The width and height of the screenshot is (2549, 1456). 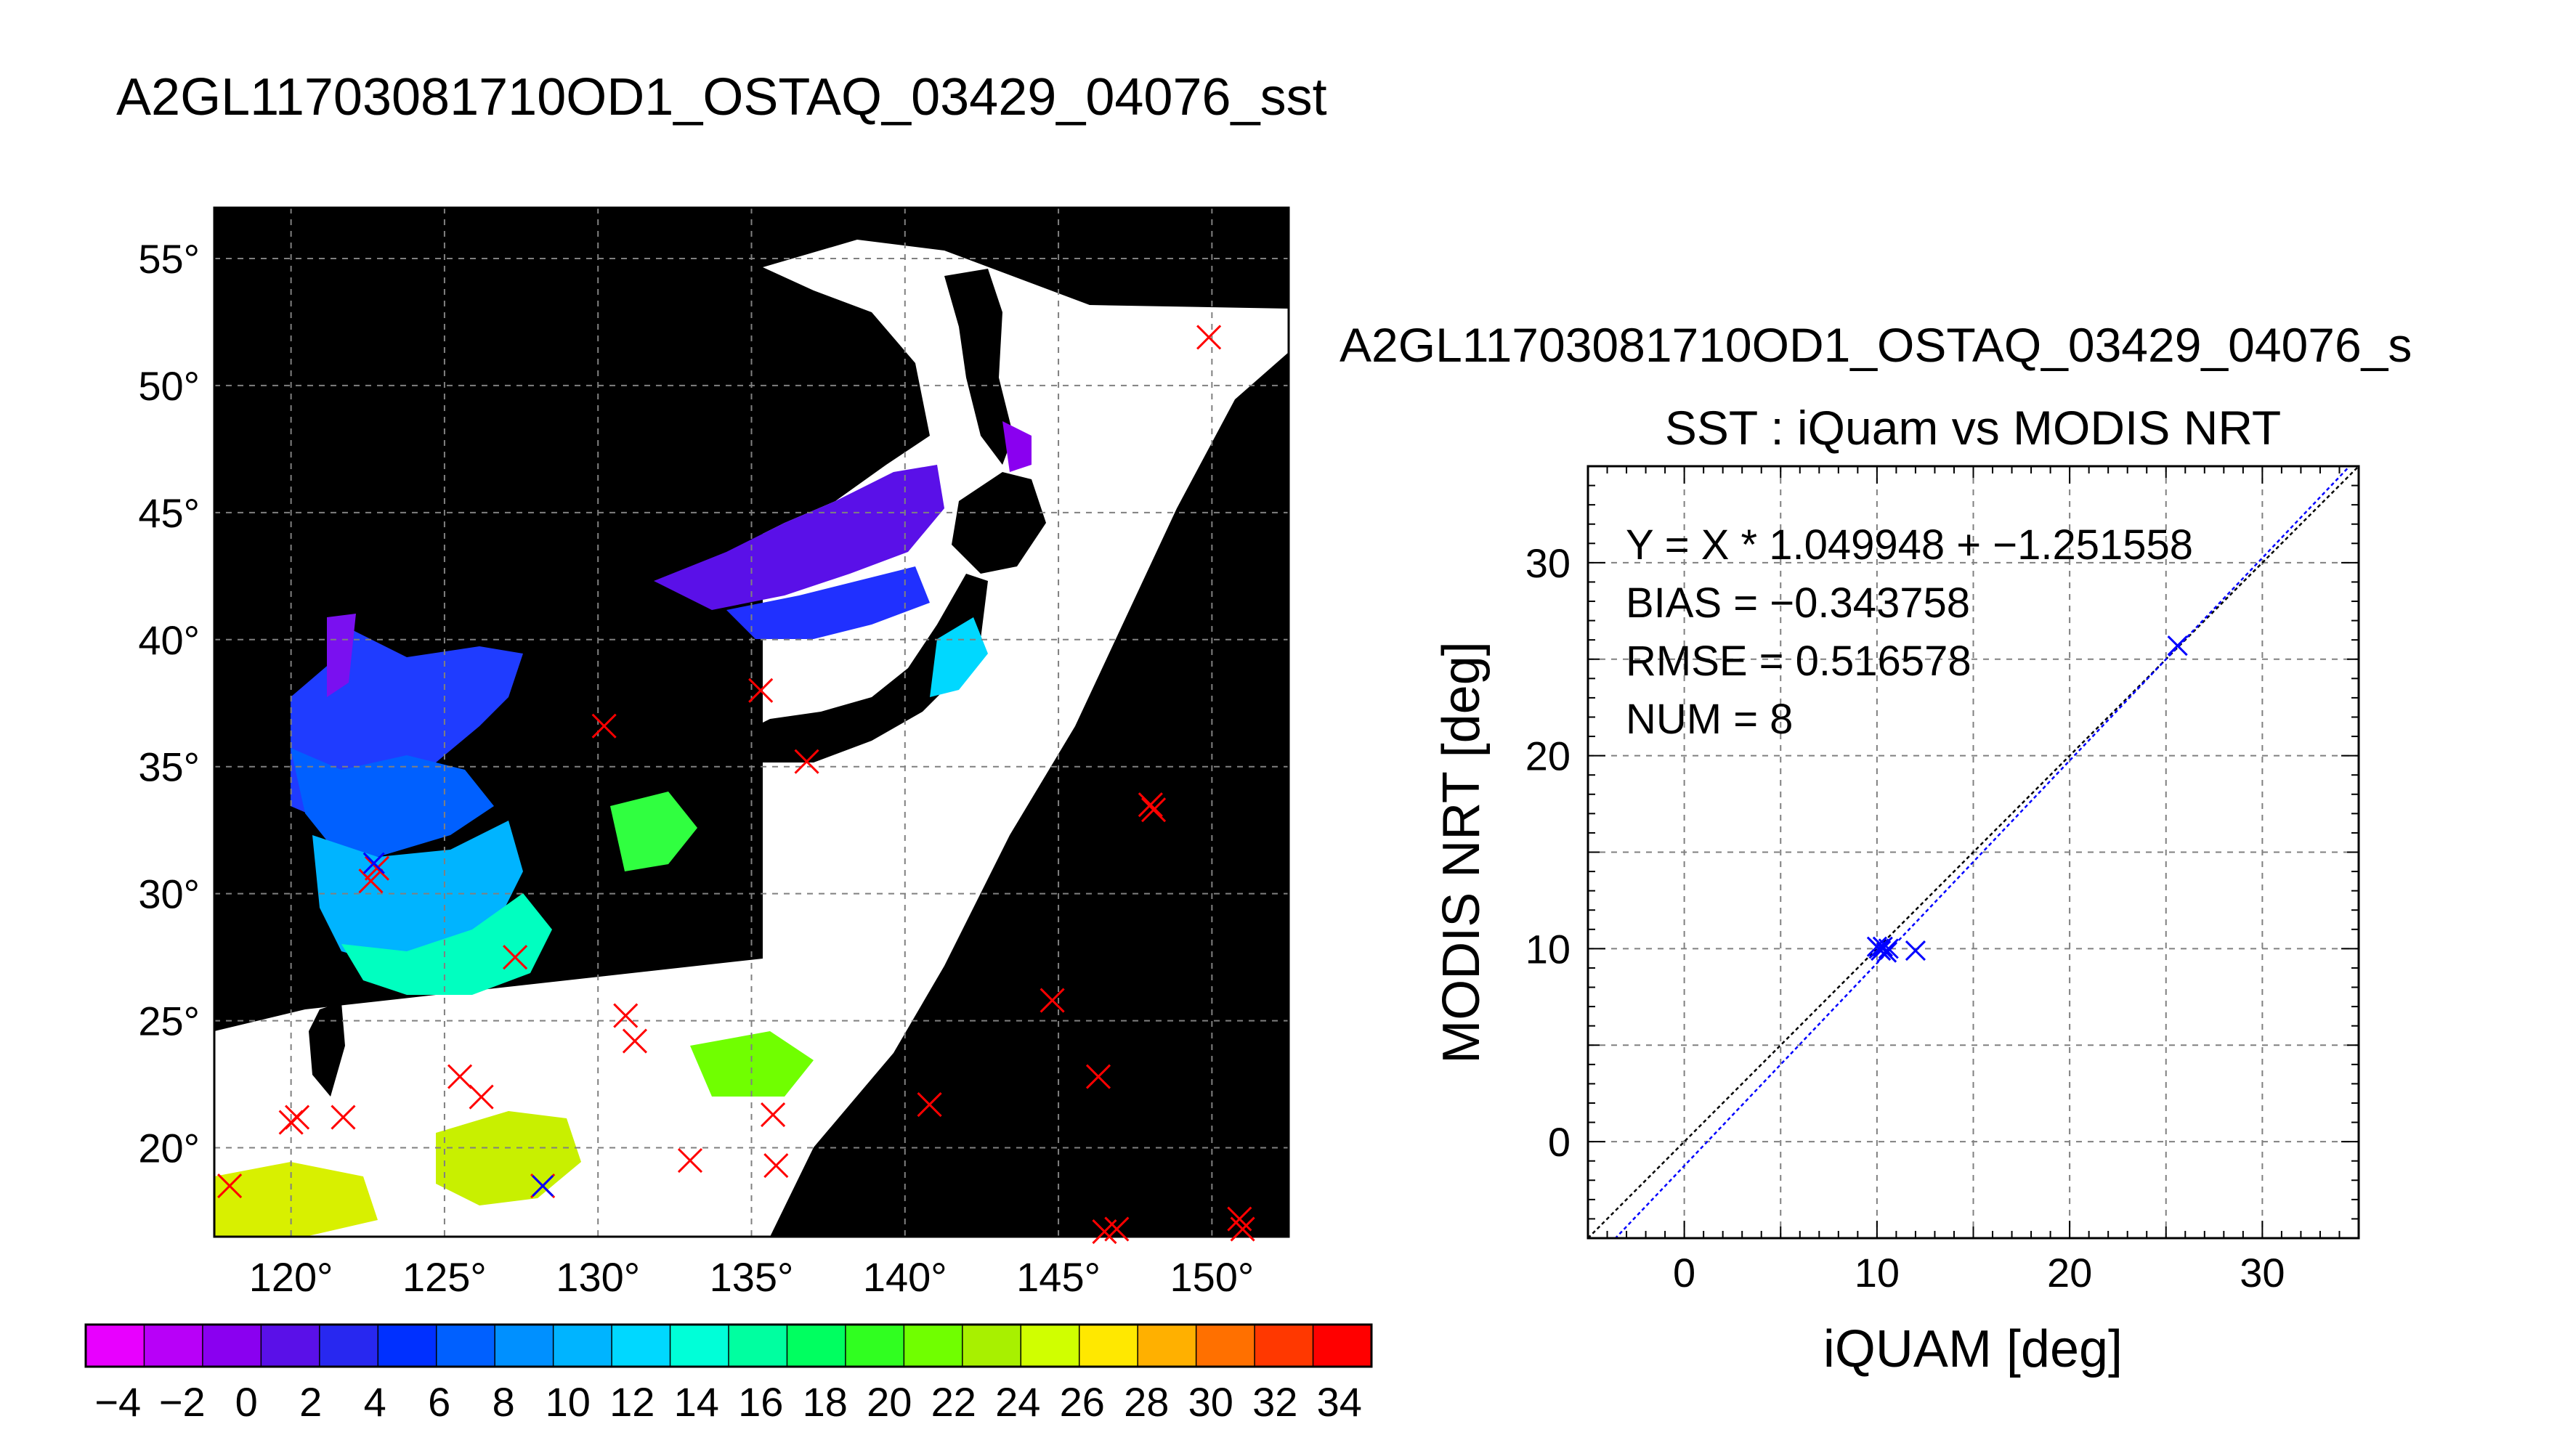 What do you see at coordinates (118, 1402) in the screenshot?
I see `colorbar-tick-label: −4` at bounding box center [118, 1402].